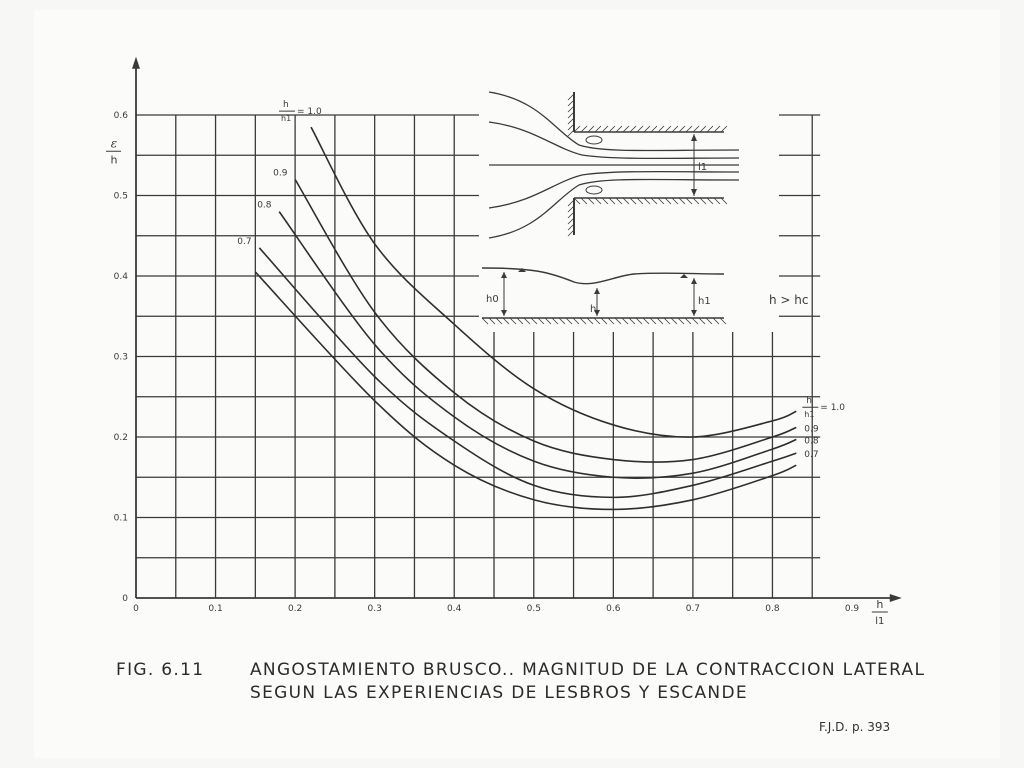  What do you see at coordinates (772, 609) in the screenshot?
I see `x-tick-label: 0.8` at bounding box center [772, 609].